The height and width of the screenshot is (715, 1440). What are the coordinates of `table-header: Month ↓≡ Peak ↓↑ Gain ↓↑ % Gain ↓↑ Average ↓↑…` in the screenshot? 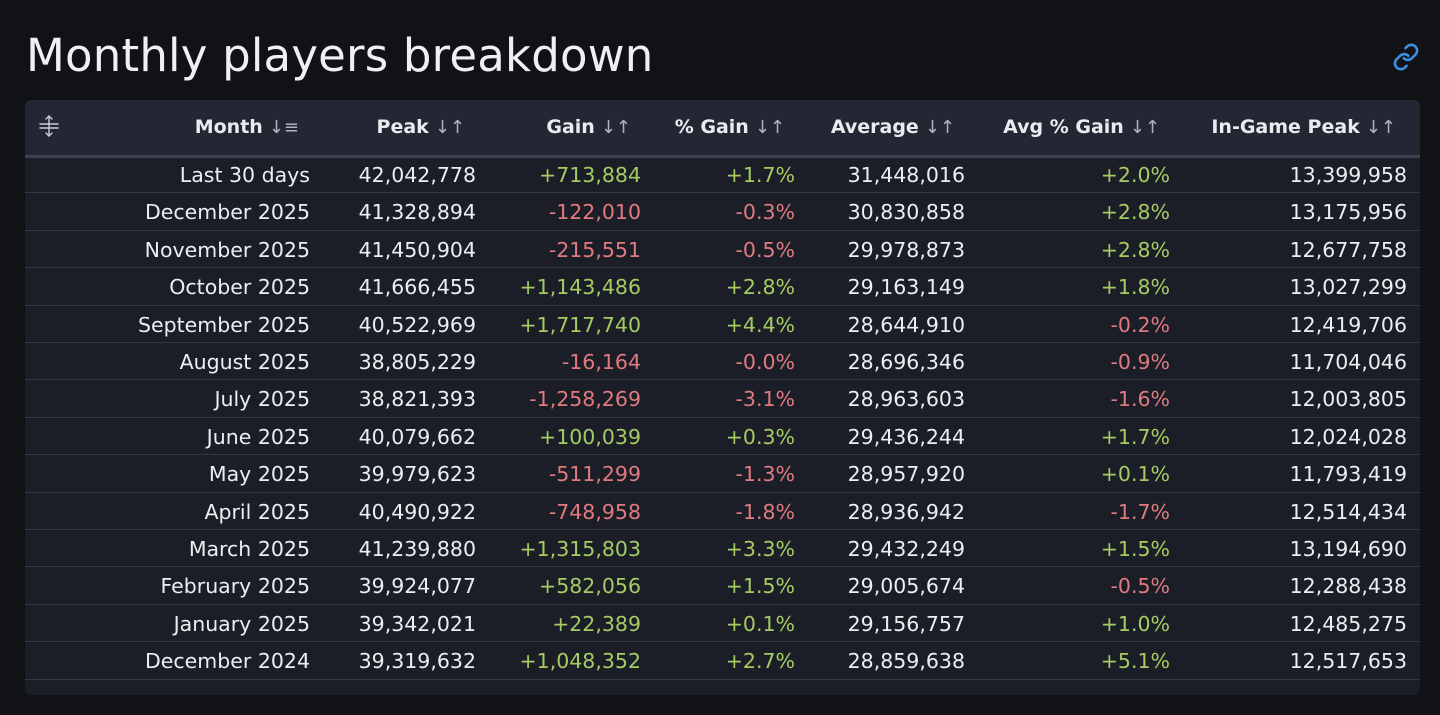 It's located at (722, 129).